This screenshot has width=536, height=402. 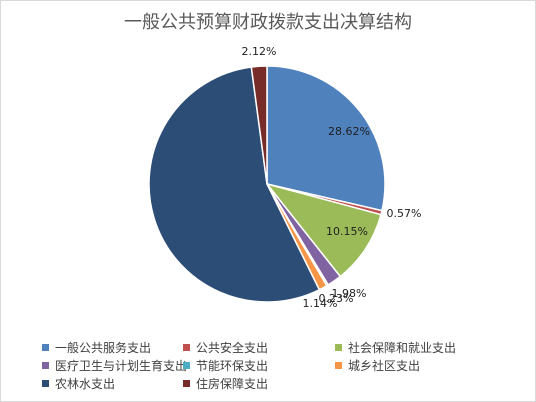 I want to click on slice-label-0: 28.62%, so click(x=349, y=131).